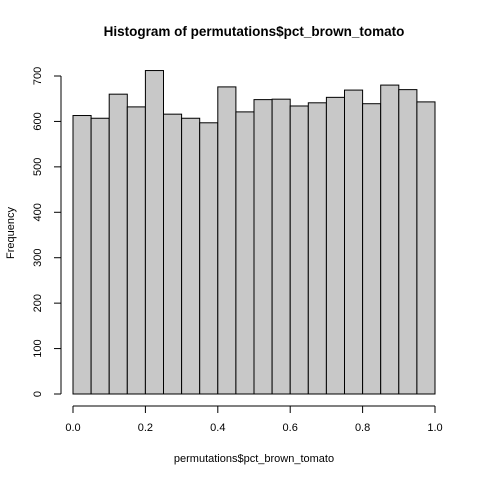 The height and width of the screenshot is (480, 480). What do you see at coordinates (72, 428) in the screenshot?
I see `x-tick-label: 0.0` at bounding box center [72, 428].